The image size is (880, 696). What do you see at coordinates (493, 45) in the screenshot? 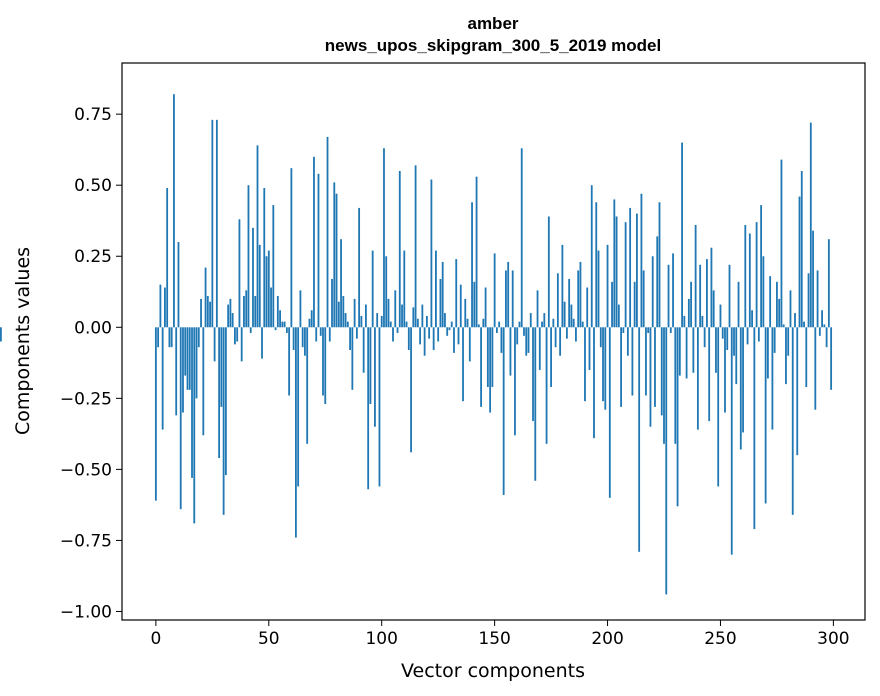
I see `chart-subtitle: news_upos_skipgram_300_5_2019 model` at bounding box center [493, 45].